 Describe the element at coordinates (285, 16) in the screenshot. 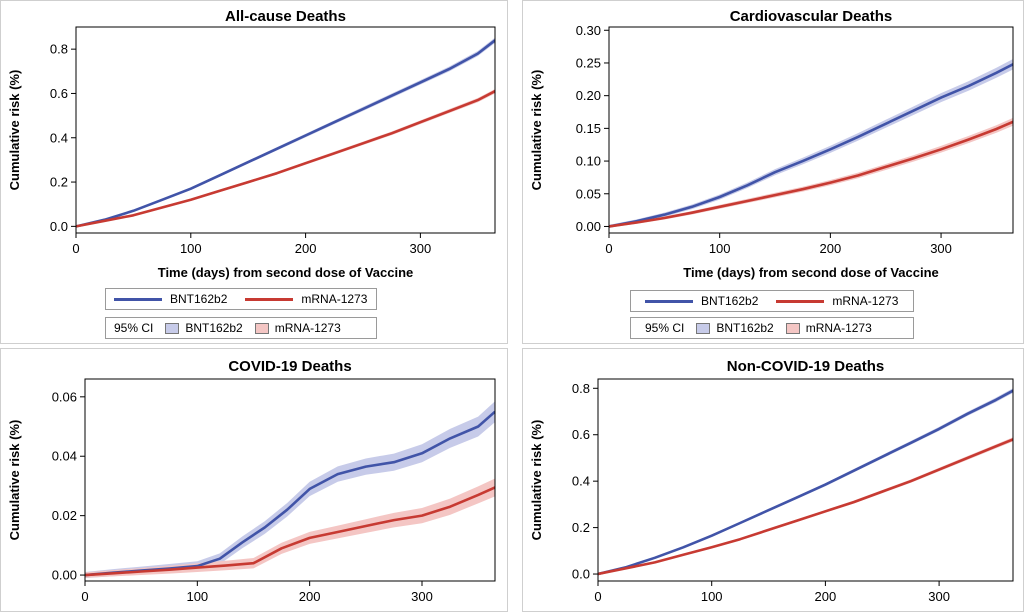

I see `chart-title: All-cause Deaths` at that location.